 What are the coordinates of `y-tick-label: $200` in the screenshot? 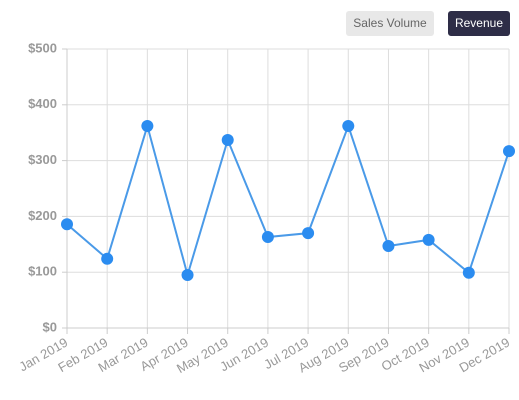 It's located at (42, 215).